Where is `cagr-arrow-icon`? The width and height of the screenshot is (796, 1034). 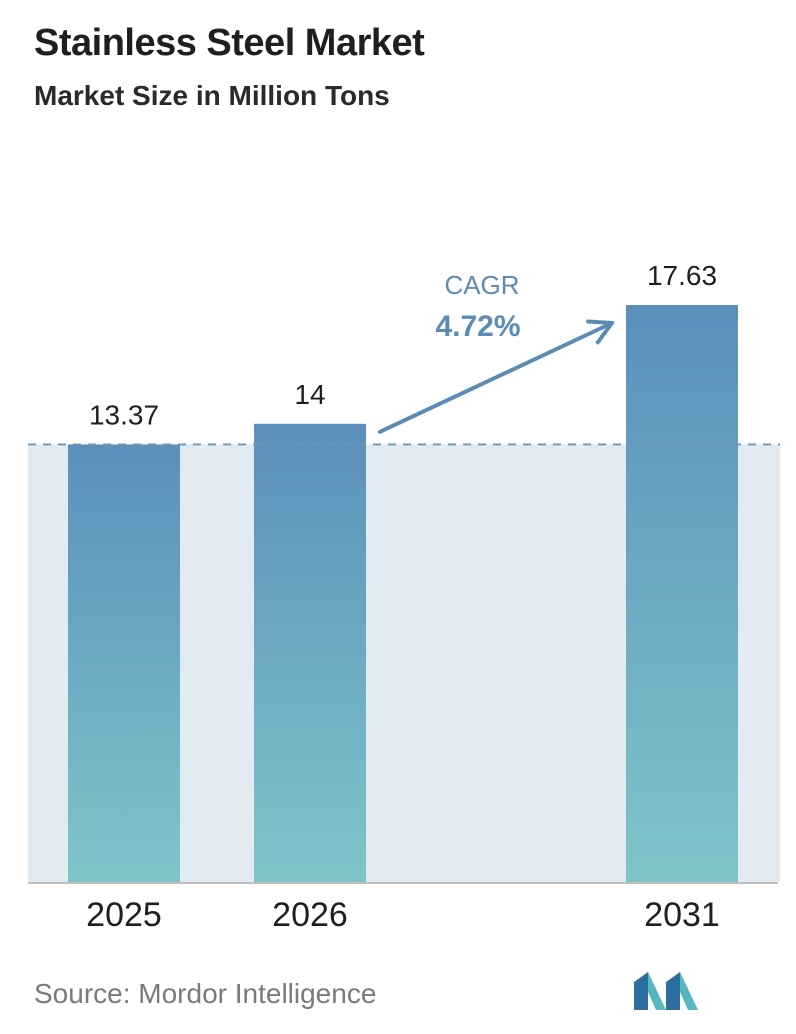
cagr-arrow-icon is located at coordinates (496, 377).